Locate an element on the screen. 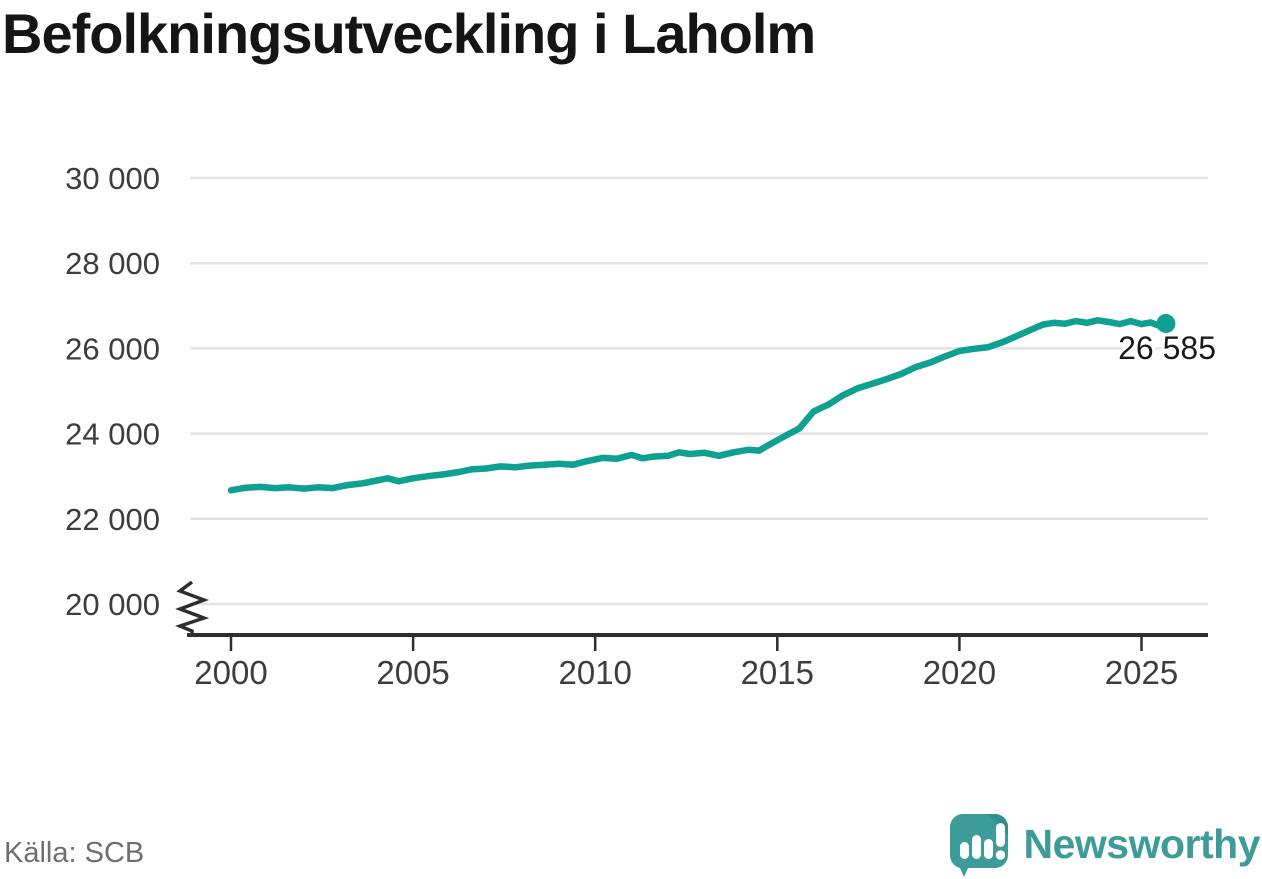 The image size is (1262, 879). x-axis-tick-label: 2025 is located at coordinates (1141, 672).